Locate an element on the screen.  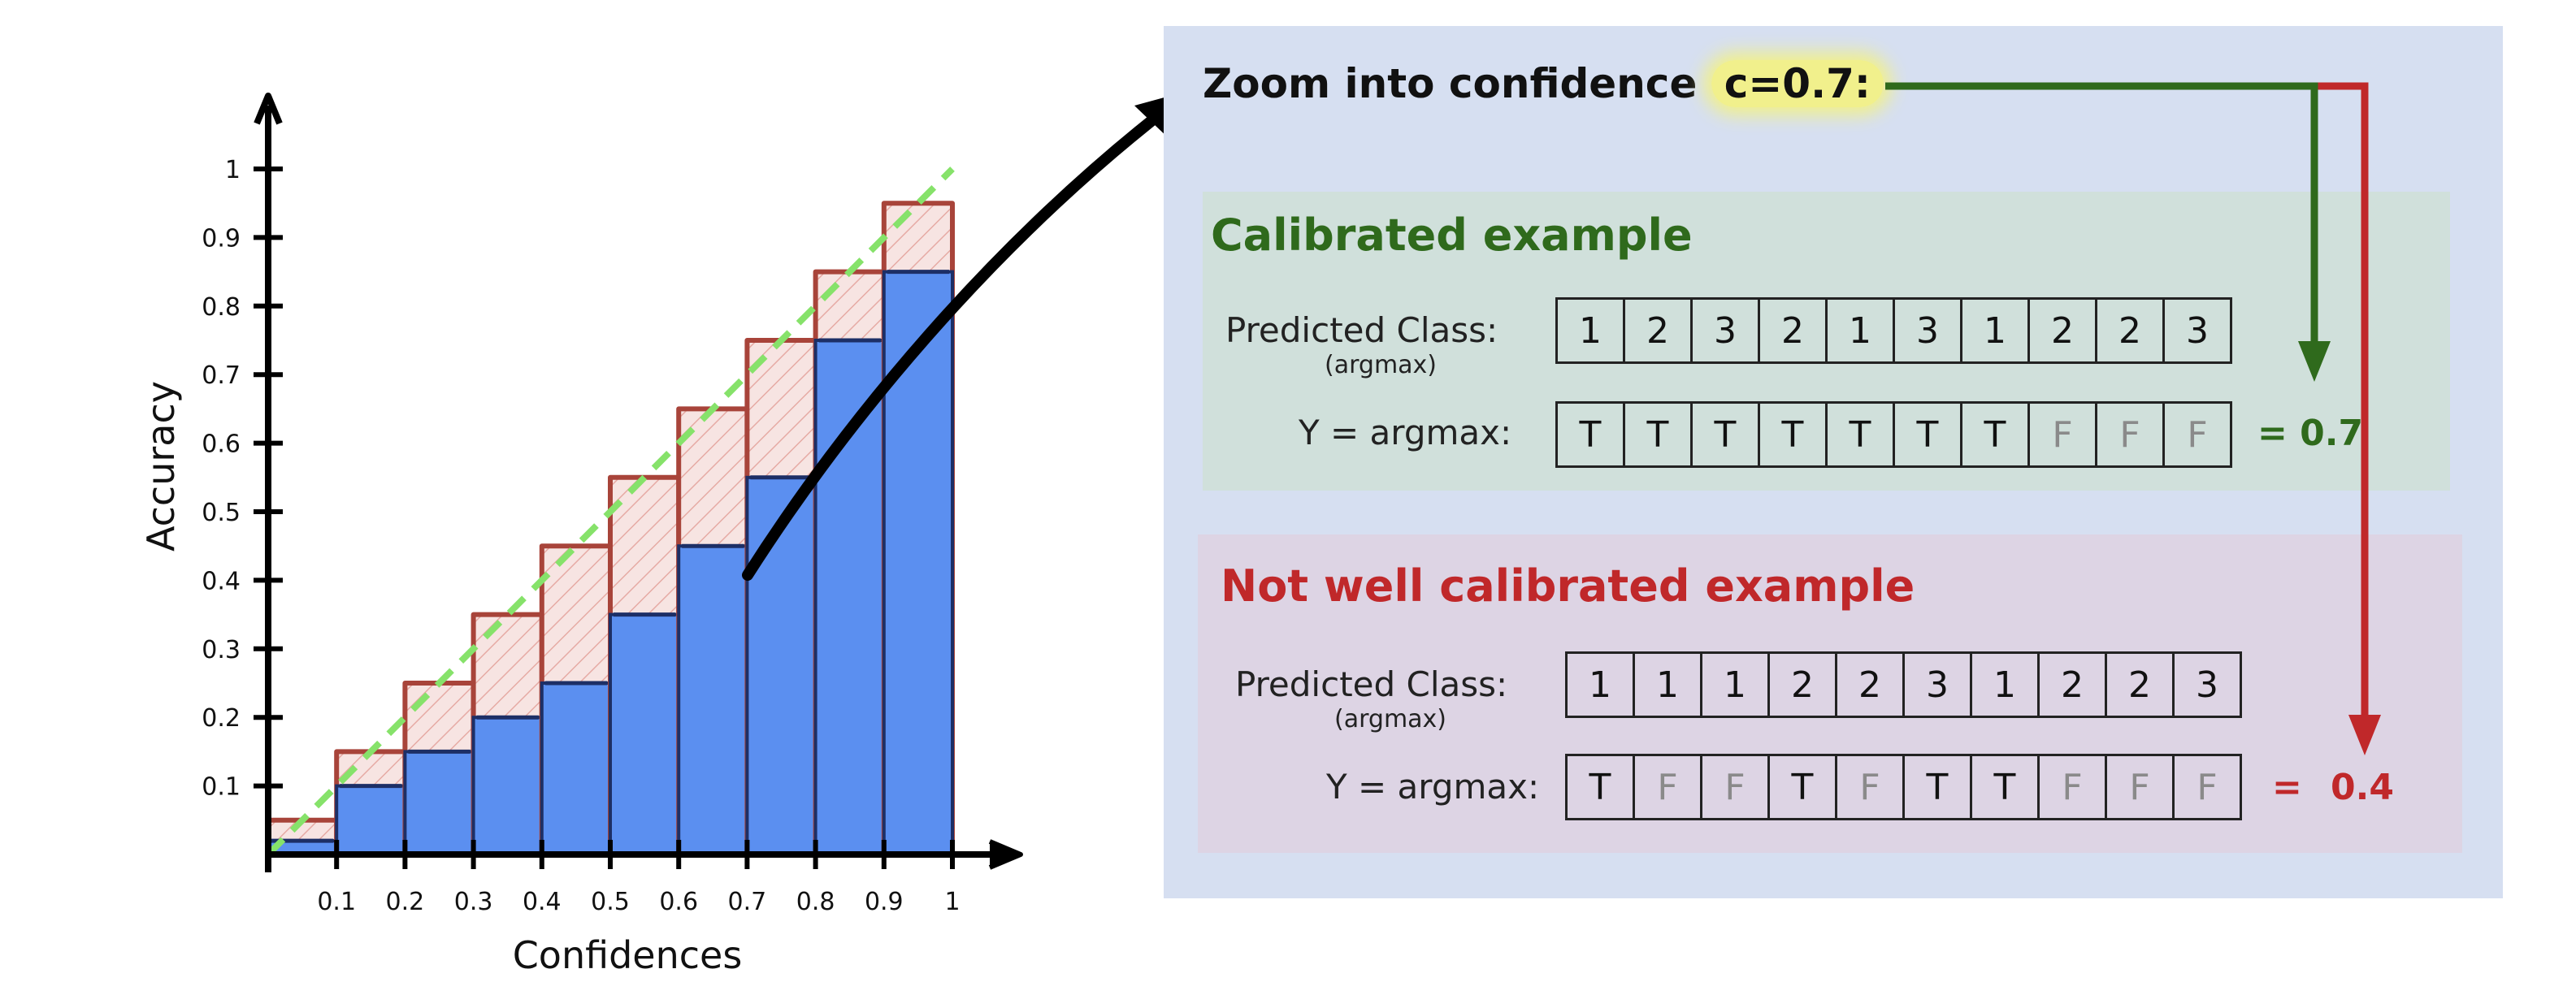
calibrated-predicted-sub: (argmax) is located at coordinates (1381, 365).